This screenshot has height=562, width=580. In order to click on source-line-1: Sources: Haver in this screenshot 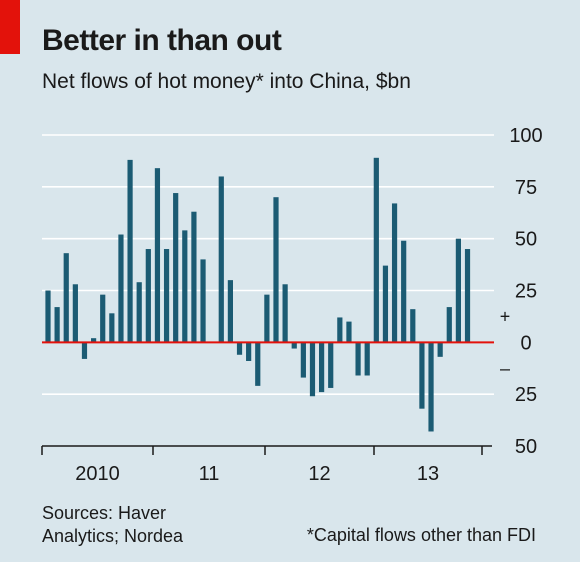, I will do `click(104, 513)`.